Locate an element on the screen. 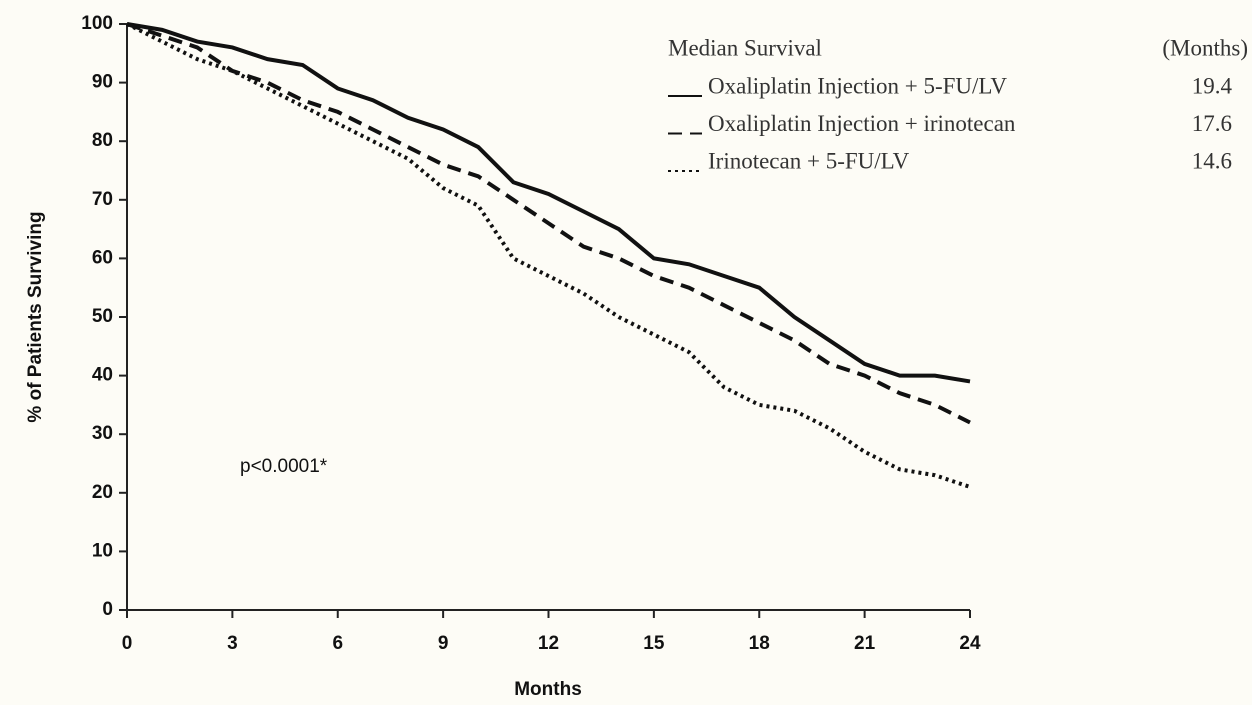 The width and height of the screenshot is (1252, 705). y-tick-label: 10 is located at coordinates (102, 550).